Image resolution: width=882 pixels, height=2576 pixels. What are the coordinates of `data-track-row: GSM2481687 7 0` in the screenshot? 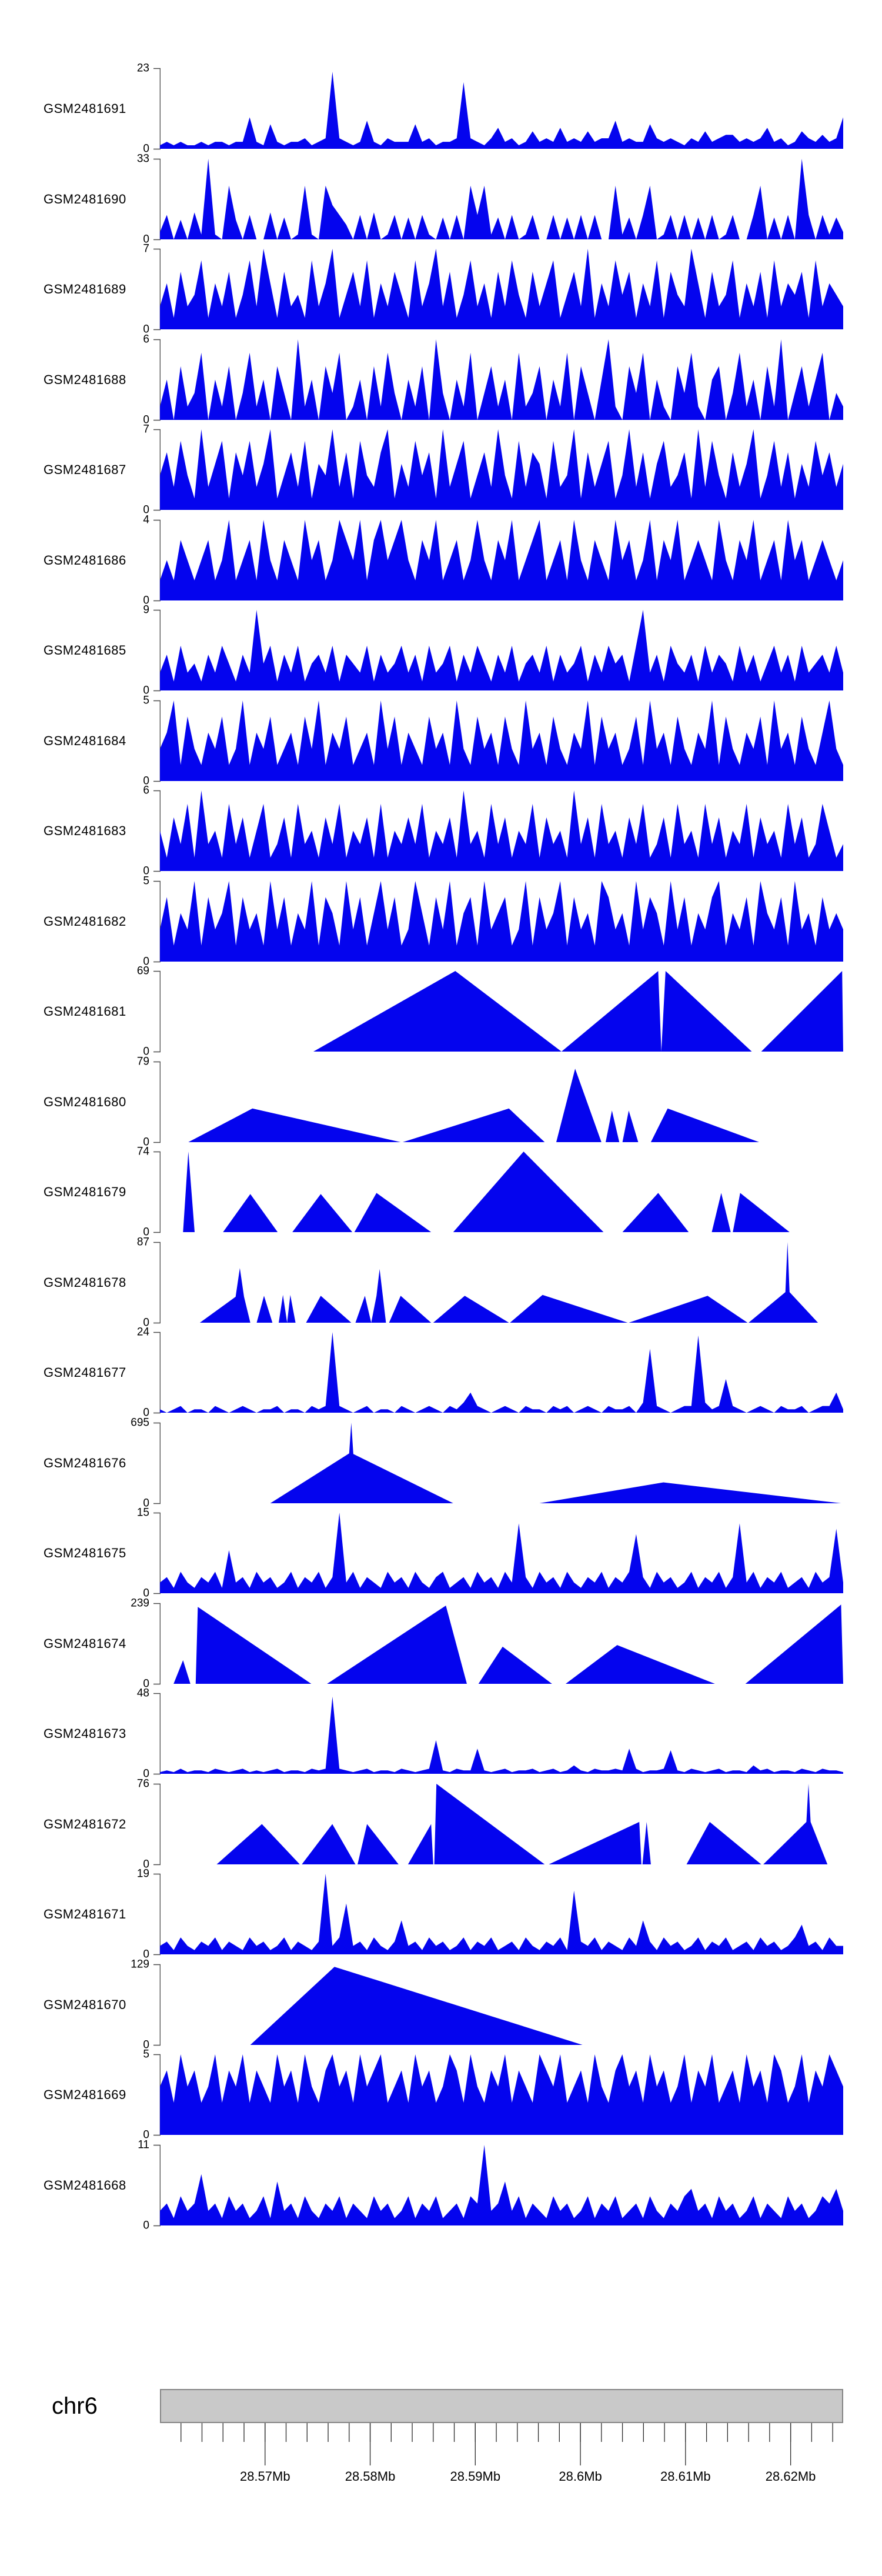 It's located at (441, 470).